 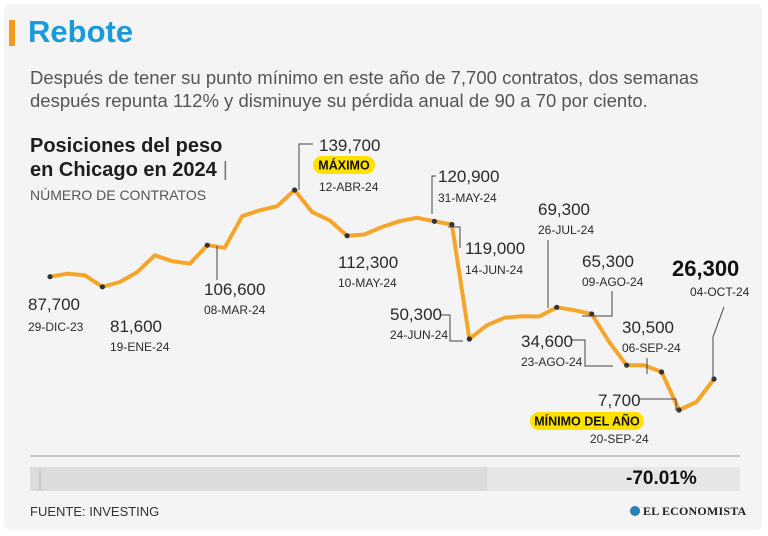 I want to click on date-label: 09-AGO-24, so click(x=613, y=282).